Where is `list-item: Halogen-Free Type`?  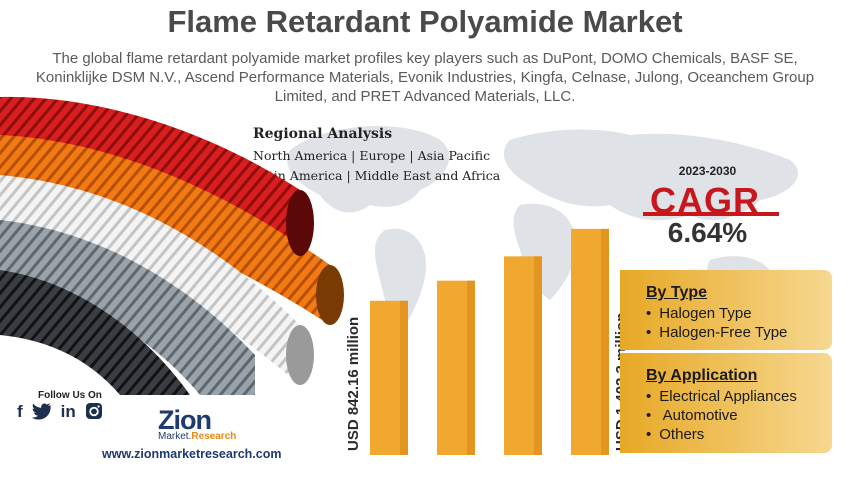 list-item: Halogen-Free Type is located at coordinates (739, 332).